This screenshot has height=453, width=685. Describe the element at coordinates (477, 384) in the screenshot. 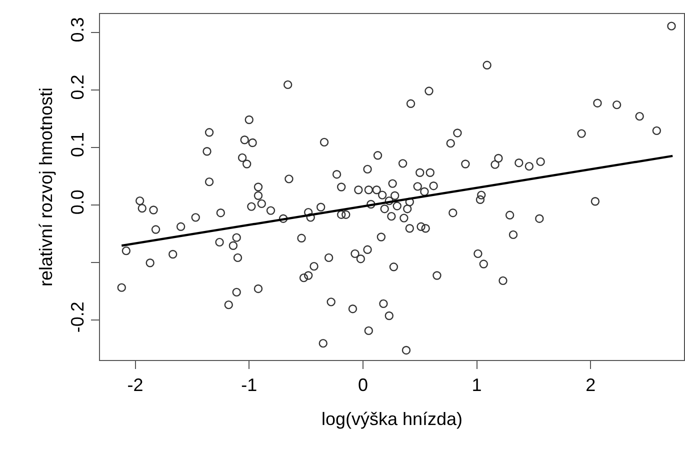

I see `x-tick-label: 1` at that location.